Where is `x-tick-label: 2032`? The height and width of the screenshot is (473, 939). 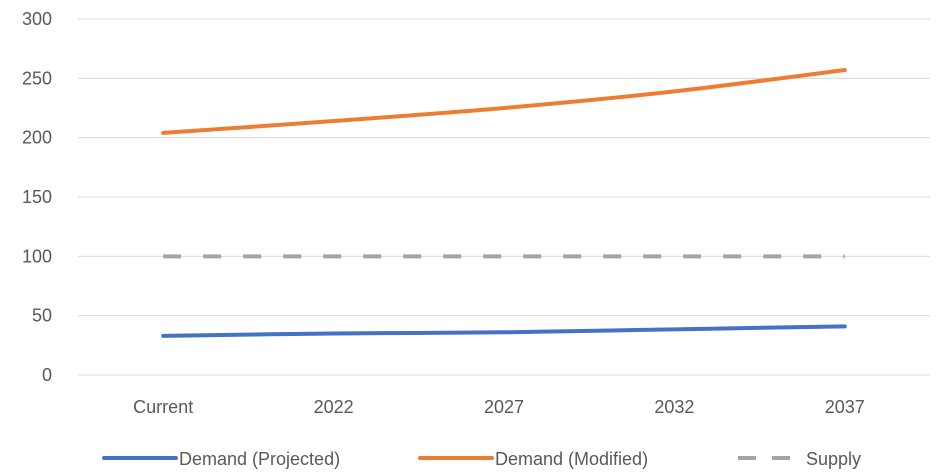 x-tick-label: 2032 is located at coordinates (674, 407).